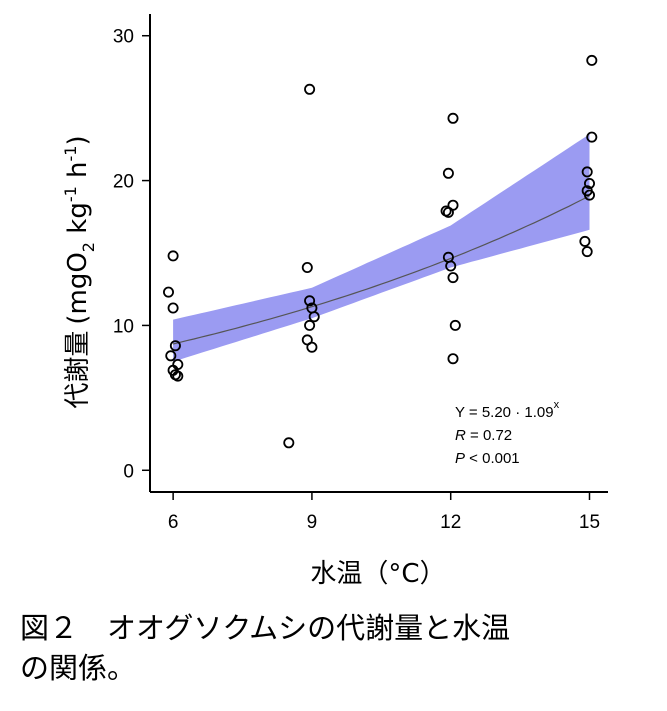 This screenshot has width=667, height=711. Describe the element at coordinates (78, 222) in the screenshot. I see `y-axis-title-unit-kg: kg` at that location.